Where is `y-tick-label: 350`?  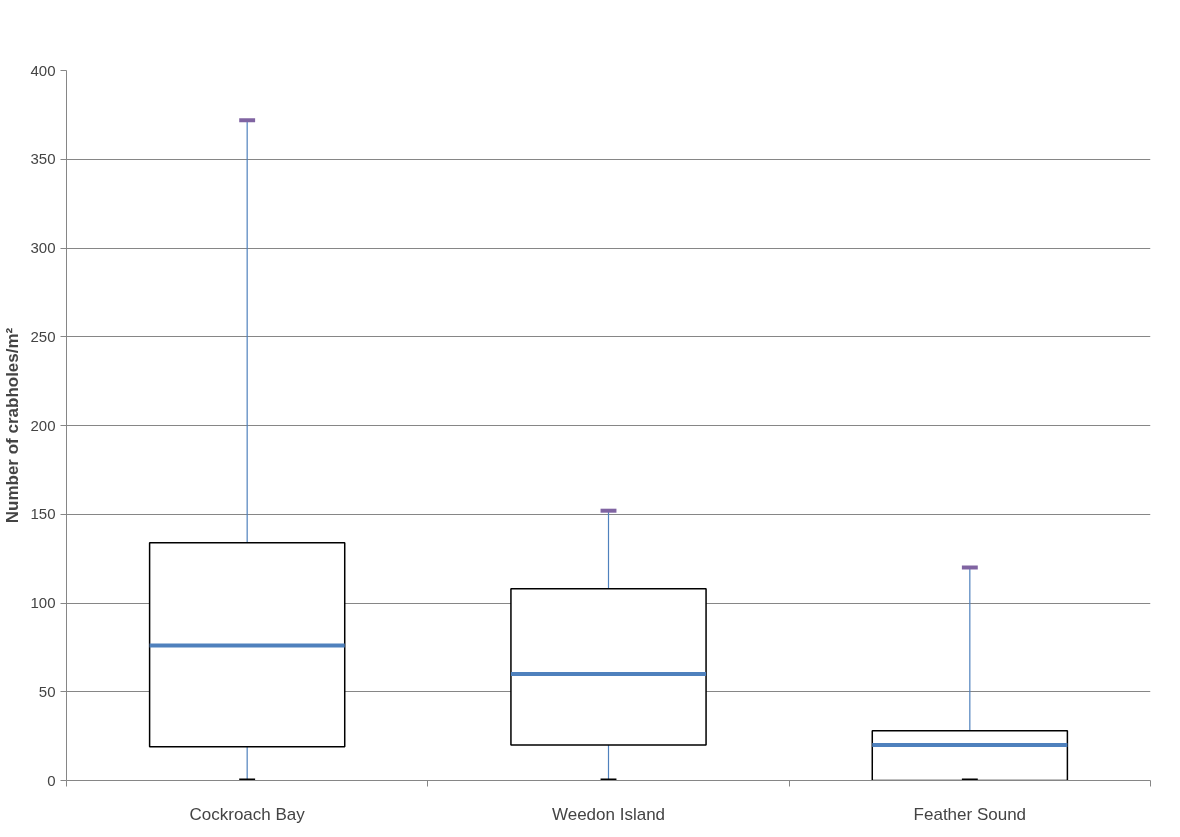 y-tick-label: 350 is located at coordinates (43, 159).